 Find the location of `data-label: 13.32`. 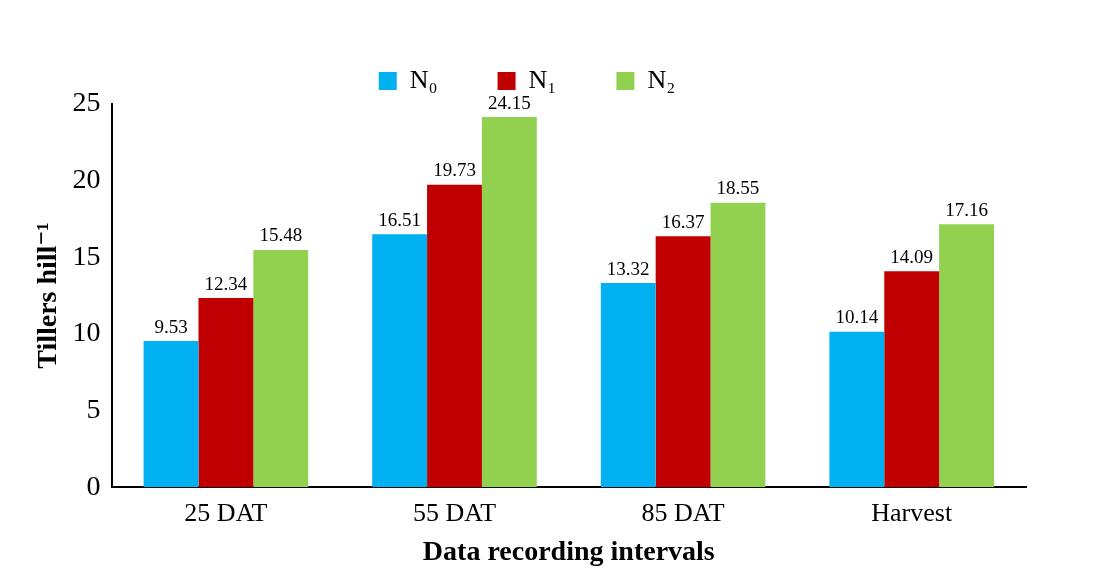

data-label: 13.32 is located at coordinates (628, 268).